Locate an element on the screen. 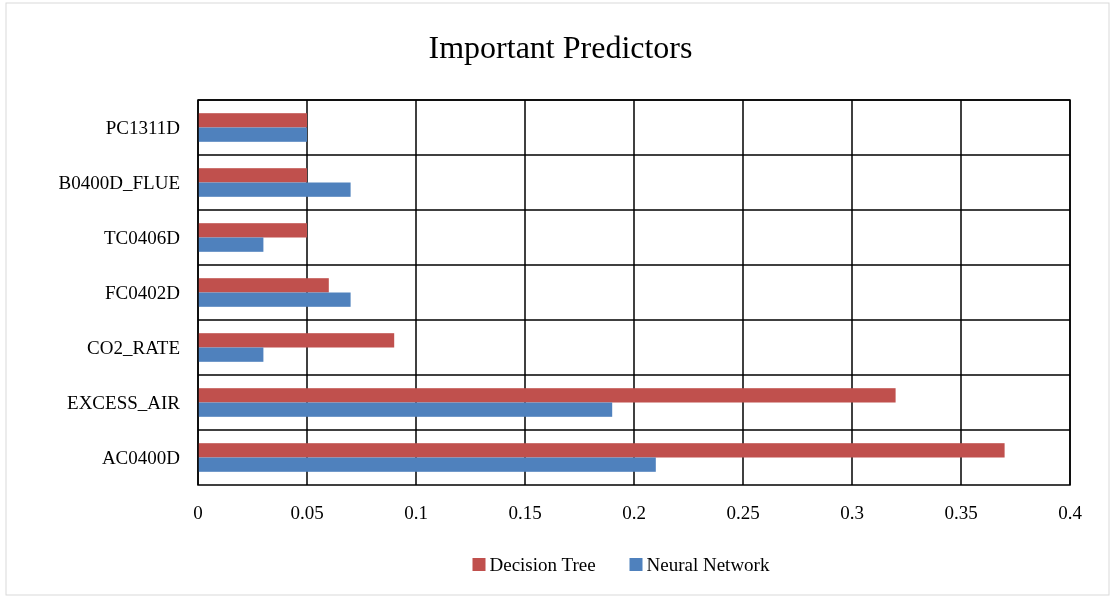 The image size is (1113, 598). x-tick-label: 0.15 is located at coordinates (525, 512).